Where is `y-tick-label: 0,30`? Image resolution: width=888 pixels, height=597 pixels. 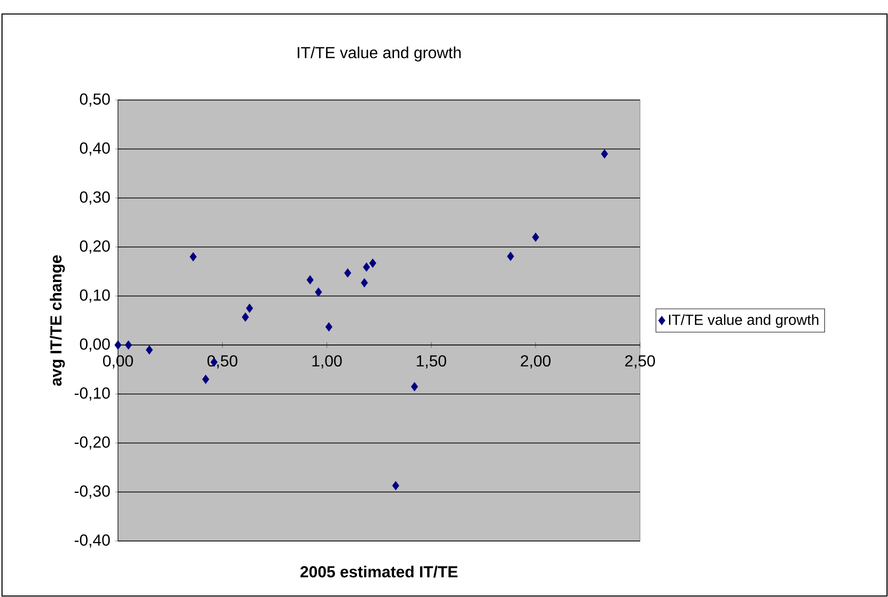
y-tick-label: 0,30 is located at coordinates (95, 198).